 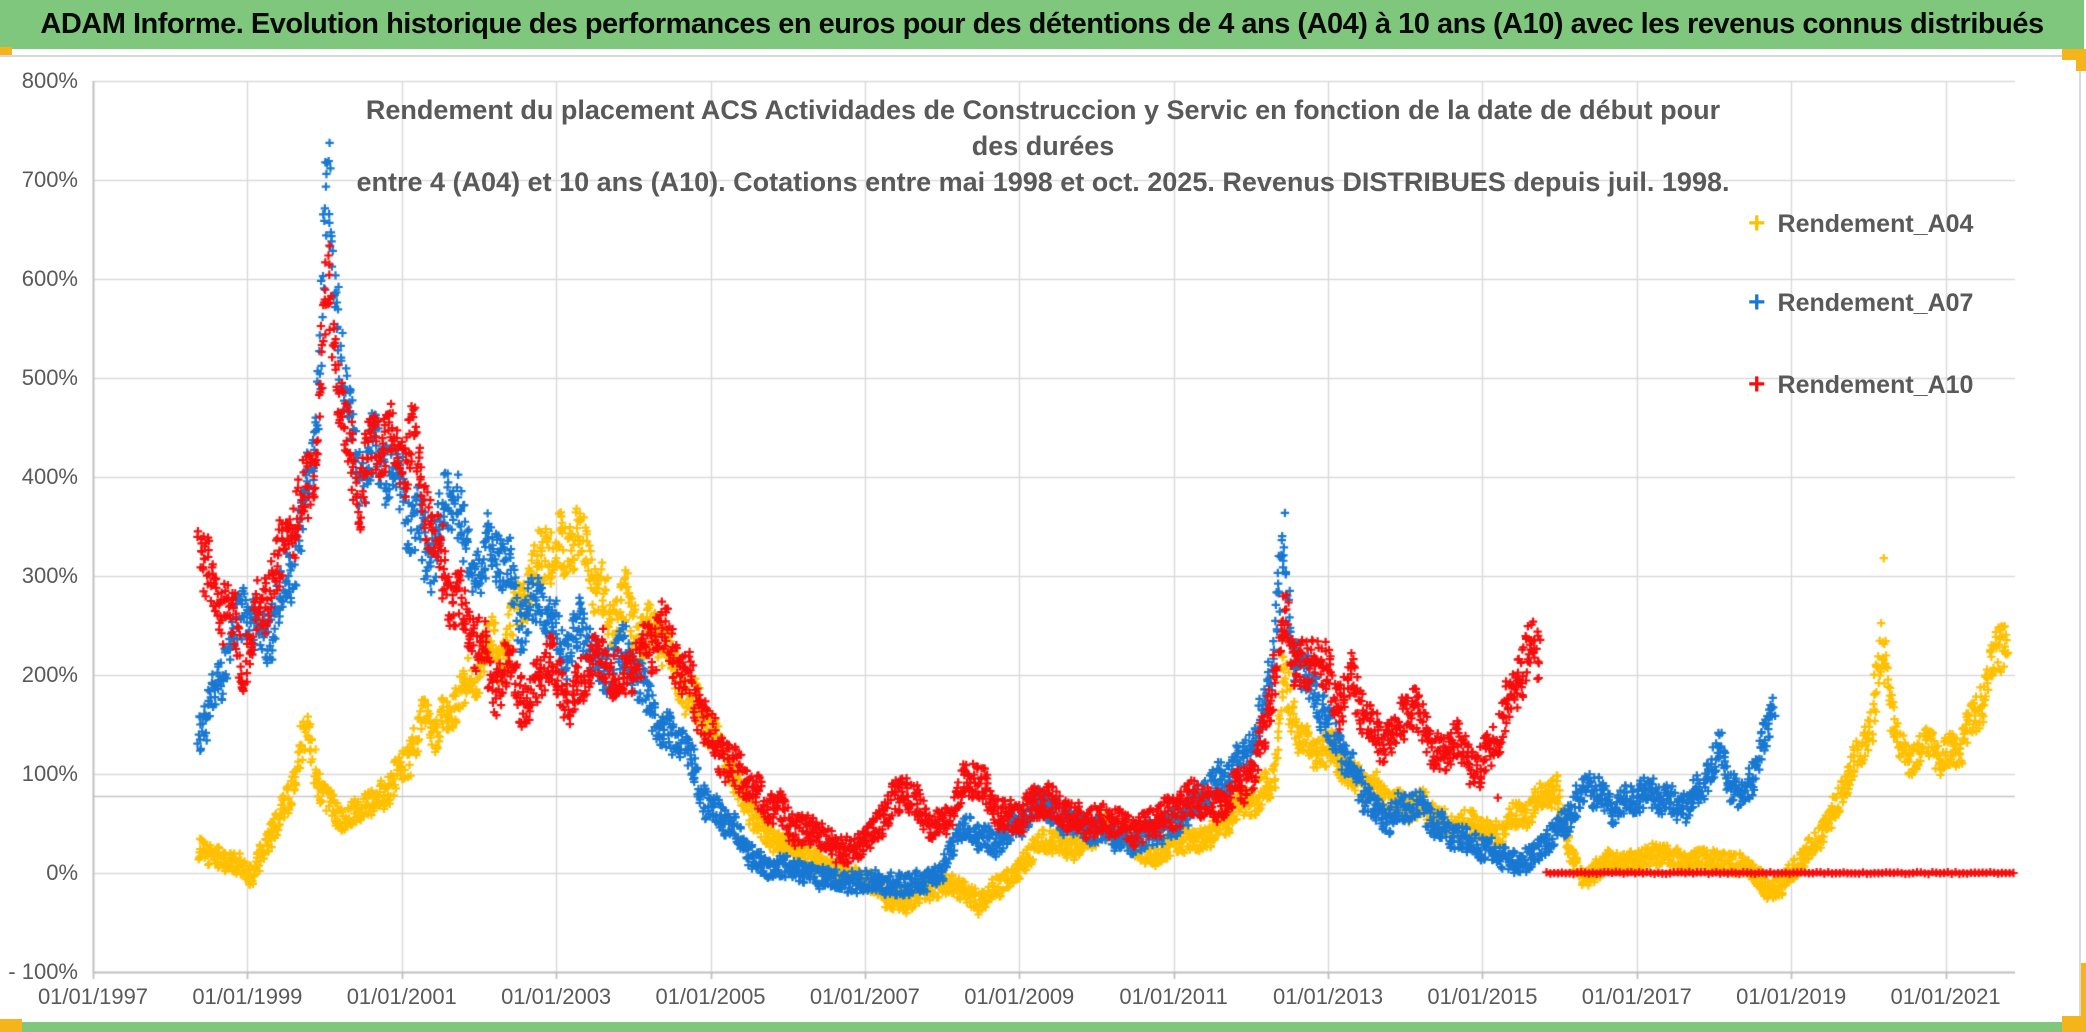 I want to click on legend-item-rendement_a04: + Rendement_A04, so click(x=1860, y=224).